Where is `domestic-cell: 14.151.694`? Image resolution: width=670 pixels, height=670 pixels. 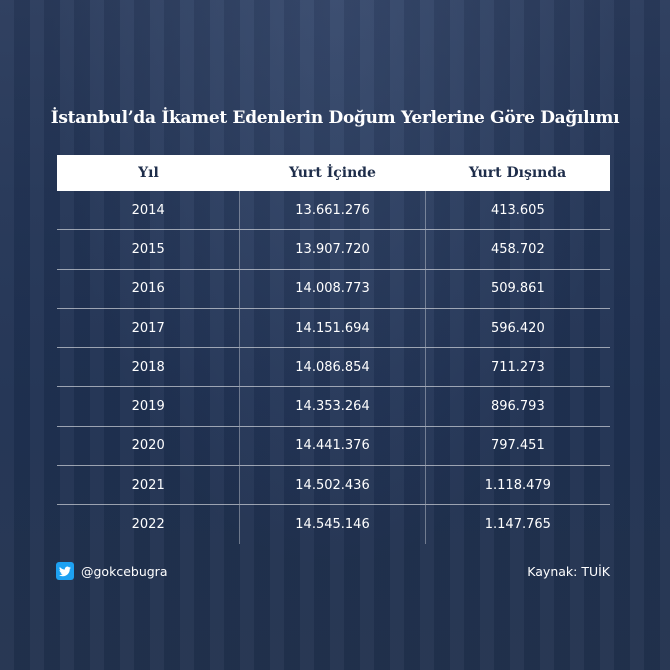
domestic-cell: 14.151.694 is located at coordinates (333, 328).